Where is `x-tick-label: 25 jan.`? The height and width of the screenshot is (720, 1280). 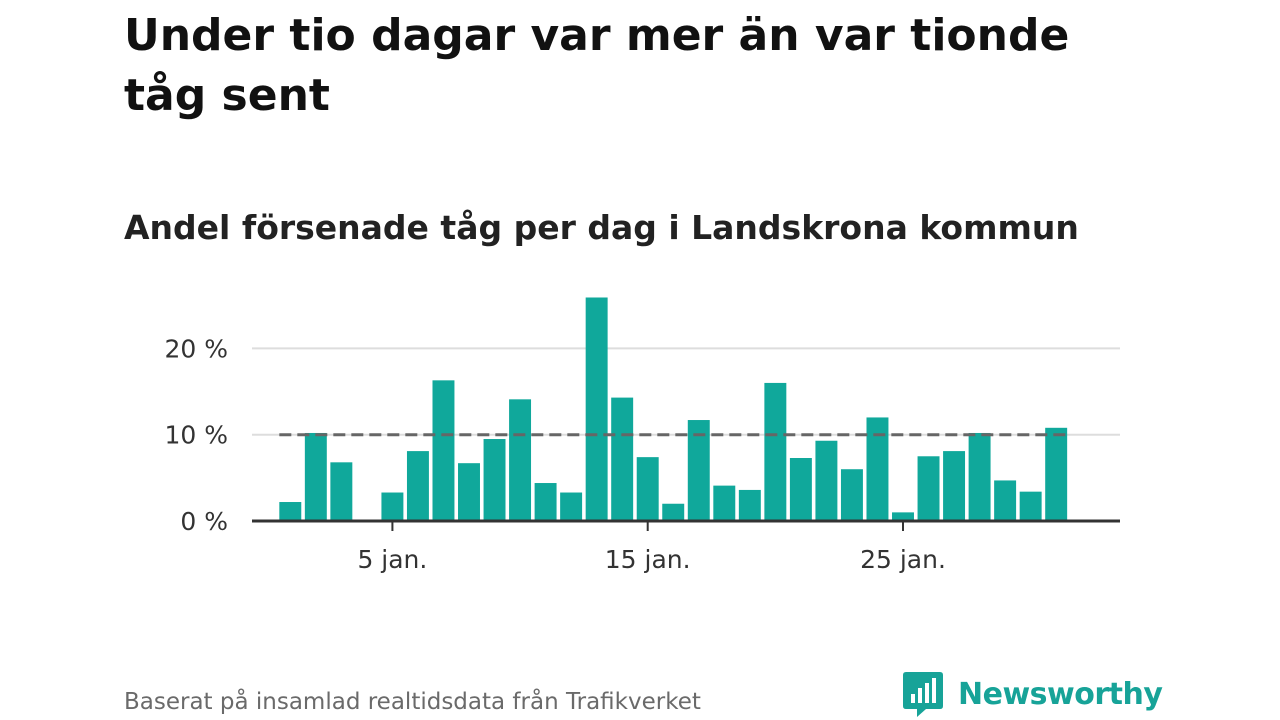 x-tick-label: 25 jan. is located at coordinates (903, 559).